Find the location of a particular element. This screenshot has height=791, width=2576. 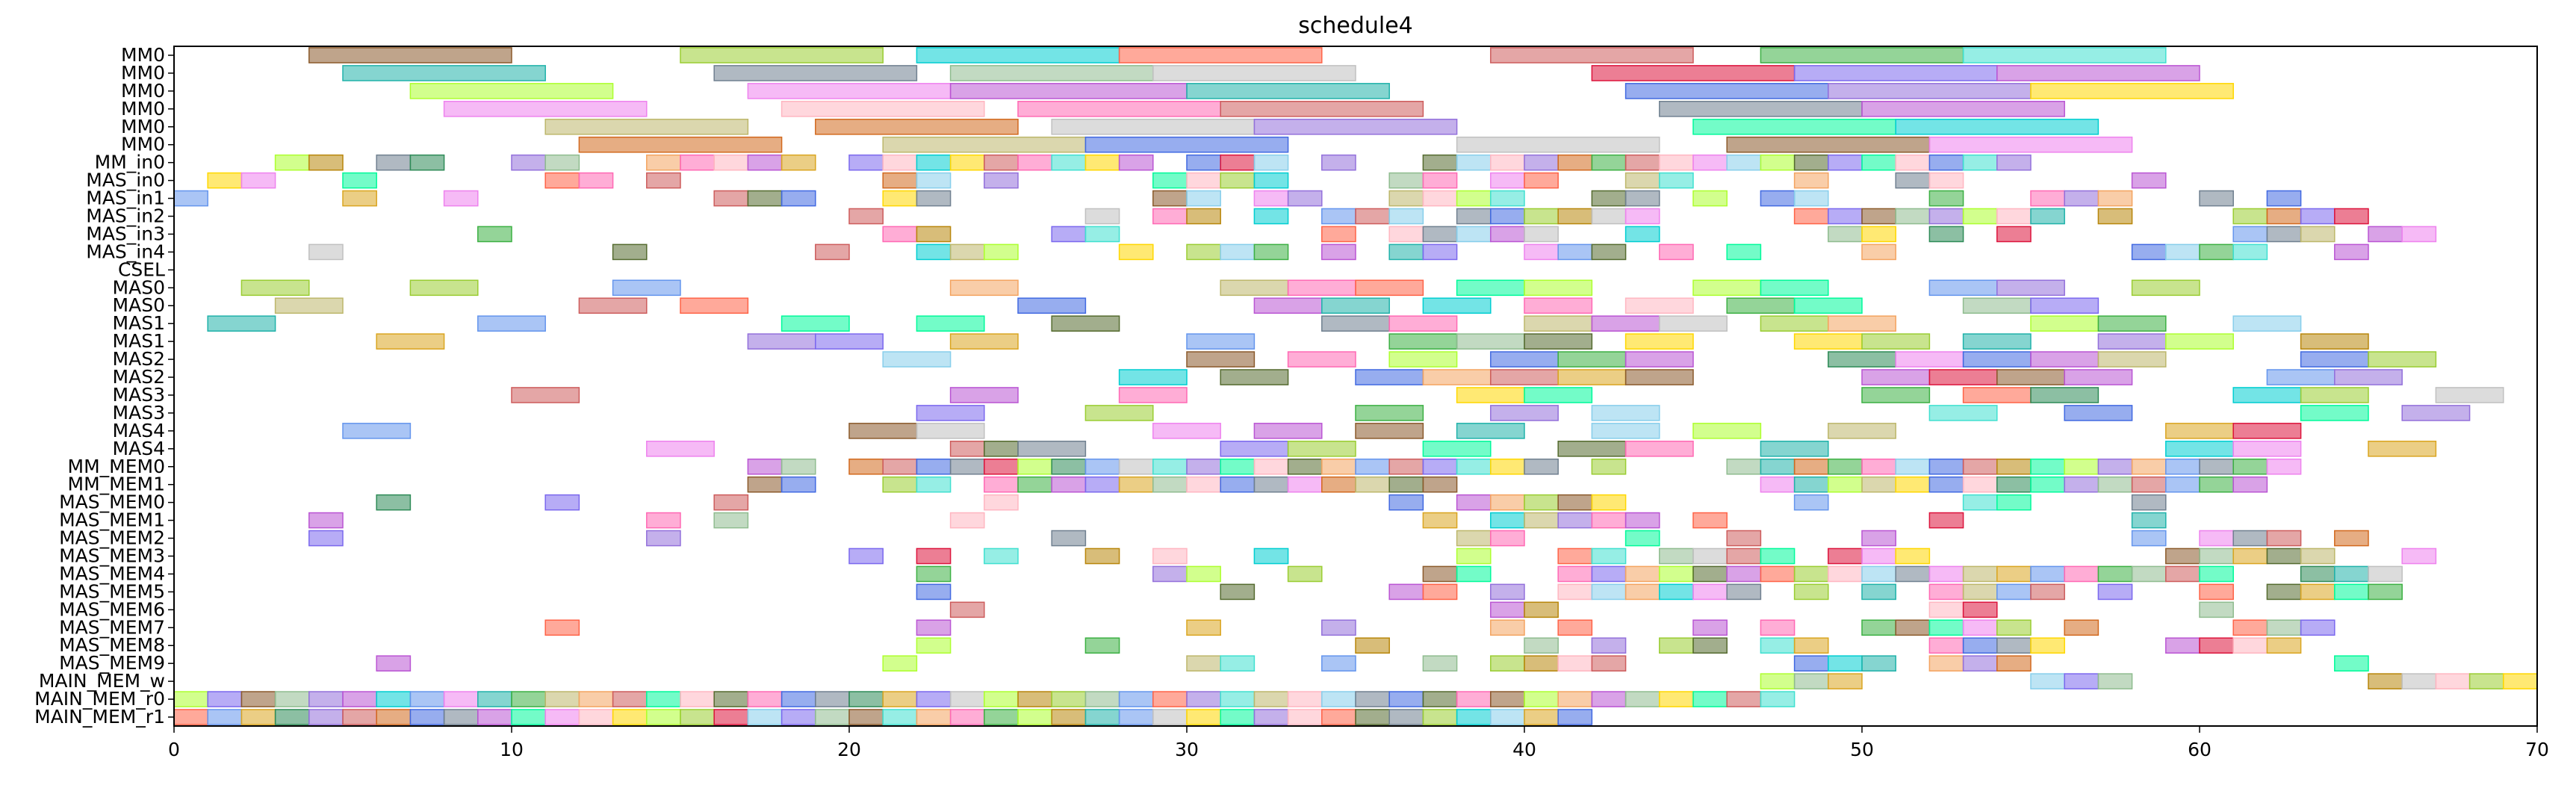

y-tick-label: MAS_MEM1 is located at coordinates (112, 520).